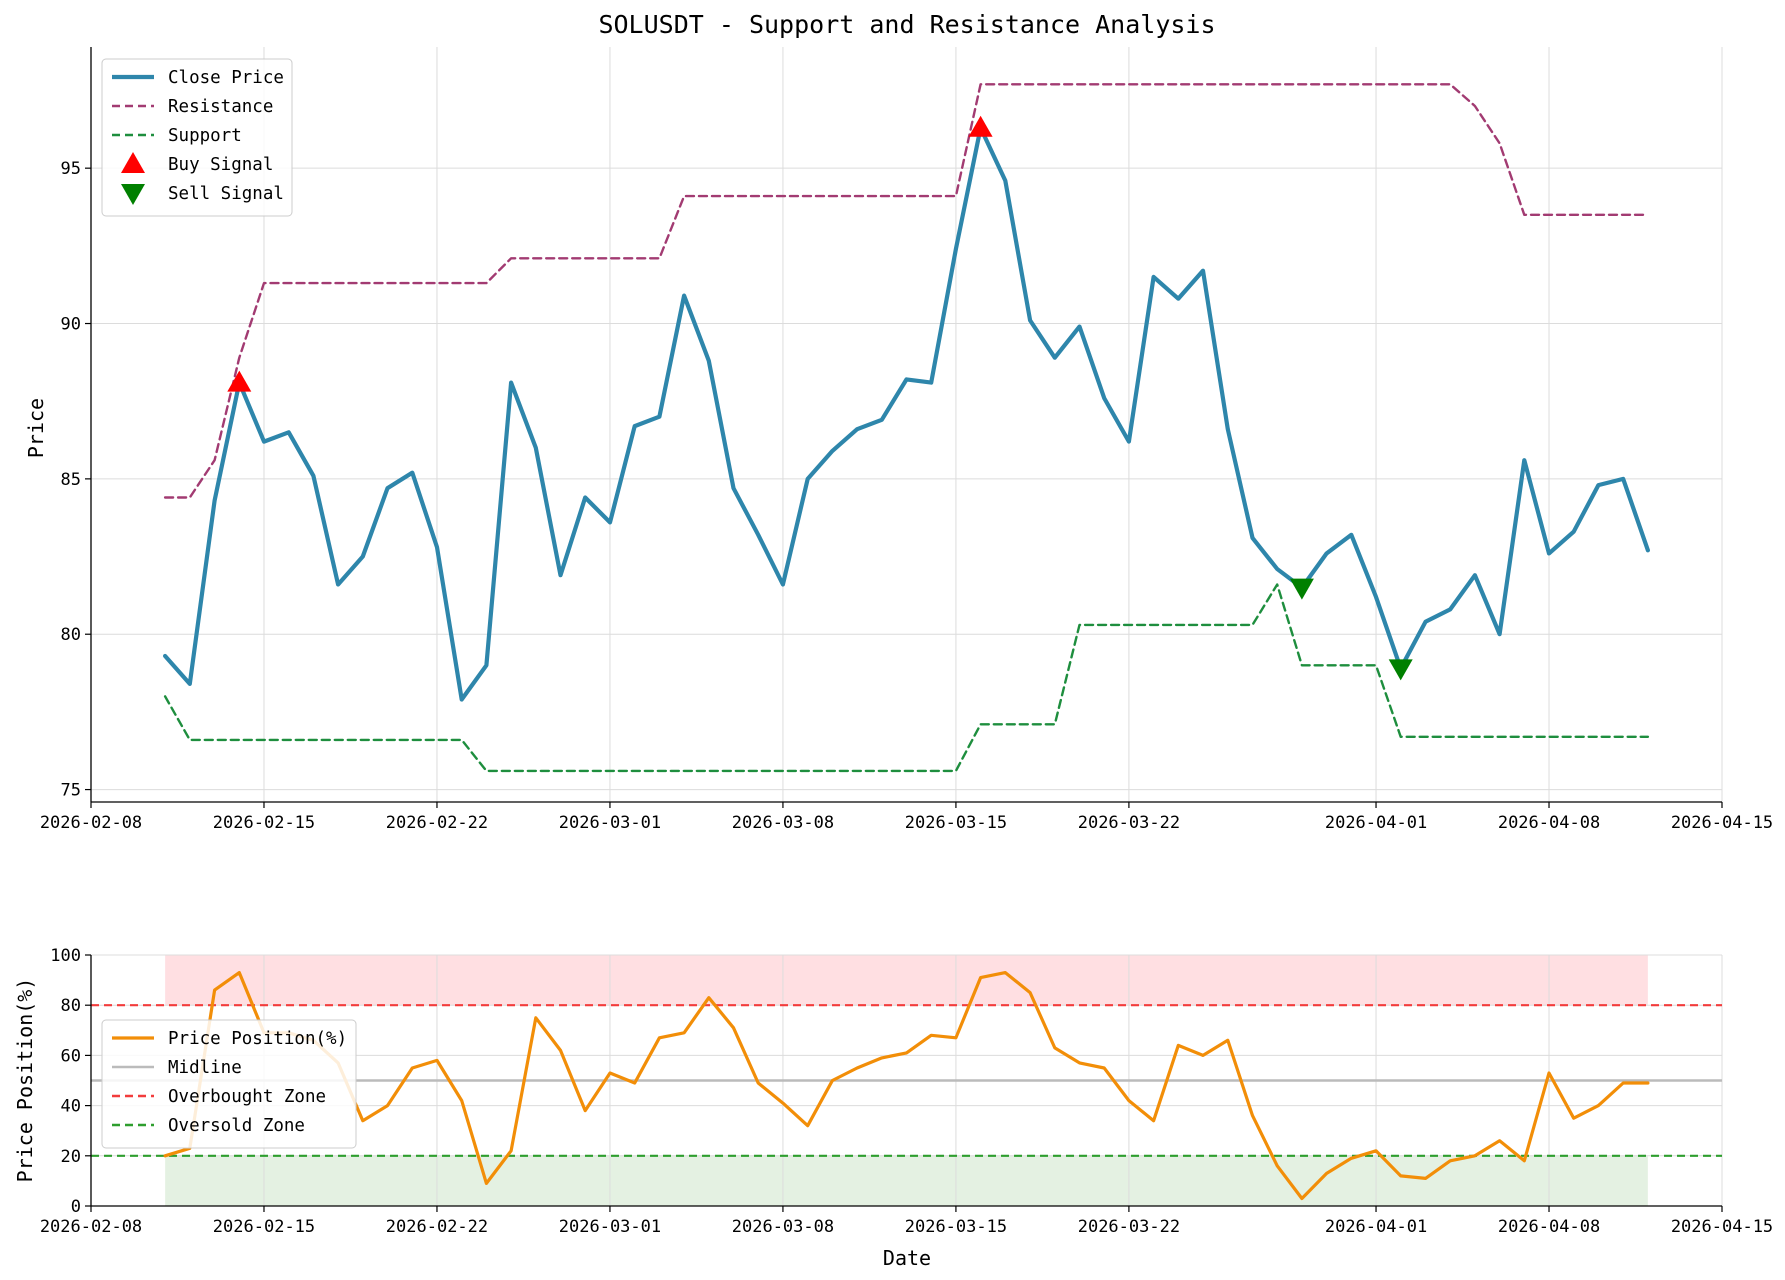 This screenshot has height=1280, width=1785. Describe the element at coordinates (610, 823) in the screenshot. I see `top-x-tick-label: 2026-03-01` at that location.